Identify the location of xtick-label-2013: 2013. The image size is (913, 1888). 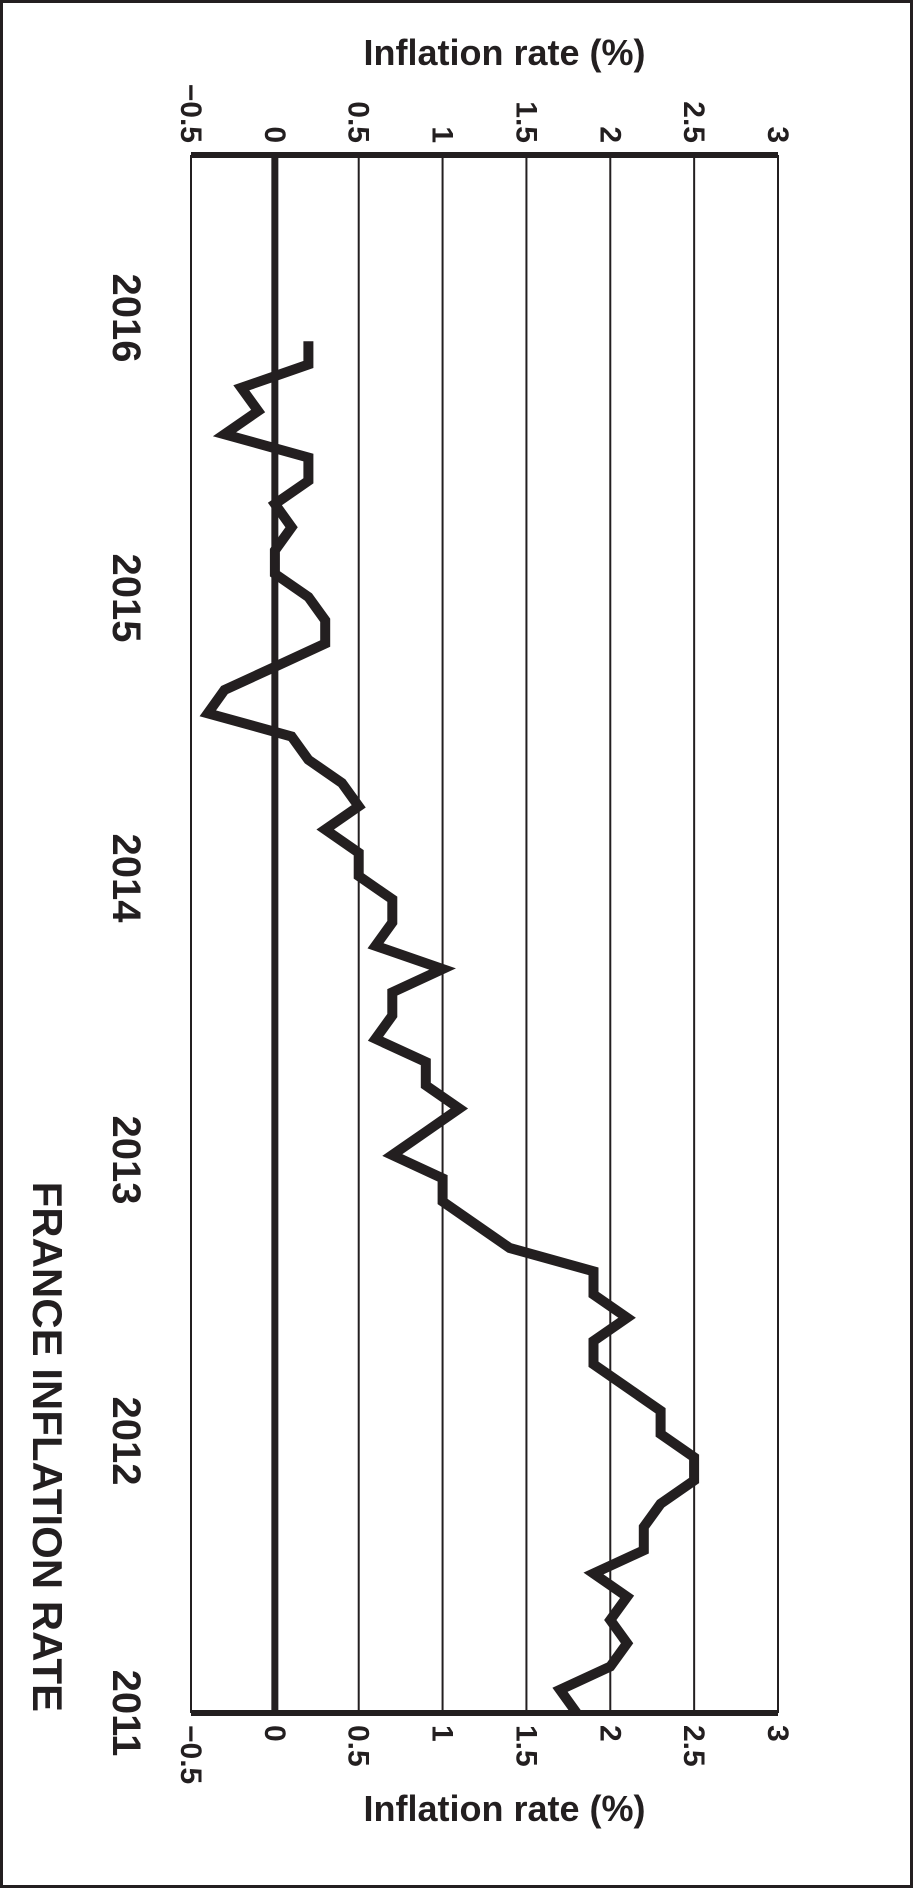
(126, 1160).